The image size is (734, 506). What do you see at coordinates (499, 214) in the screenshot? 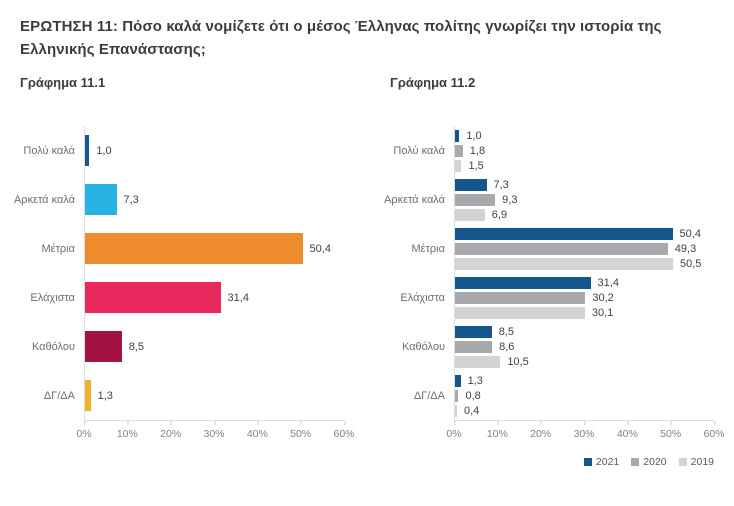
I see `value-label: 6,9` at bounding box center [499, 214].